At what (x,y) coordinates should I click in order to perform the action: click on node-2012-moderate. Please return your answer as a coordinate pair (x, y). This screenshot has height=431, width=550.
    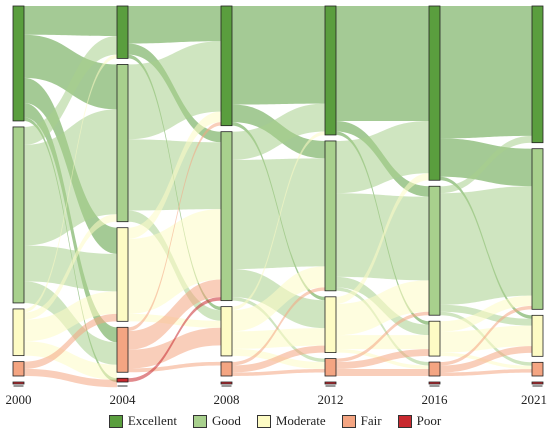
    Looking at the image, I should click on (330, 324).